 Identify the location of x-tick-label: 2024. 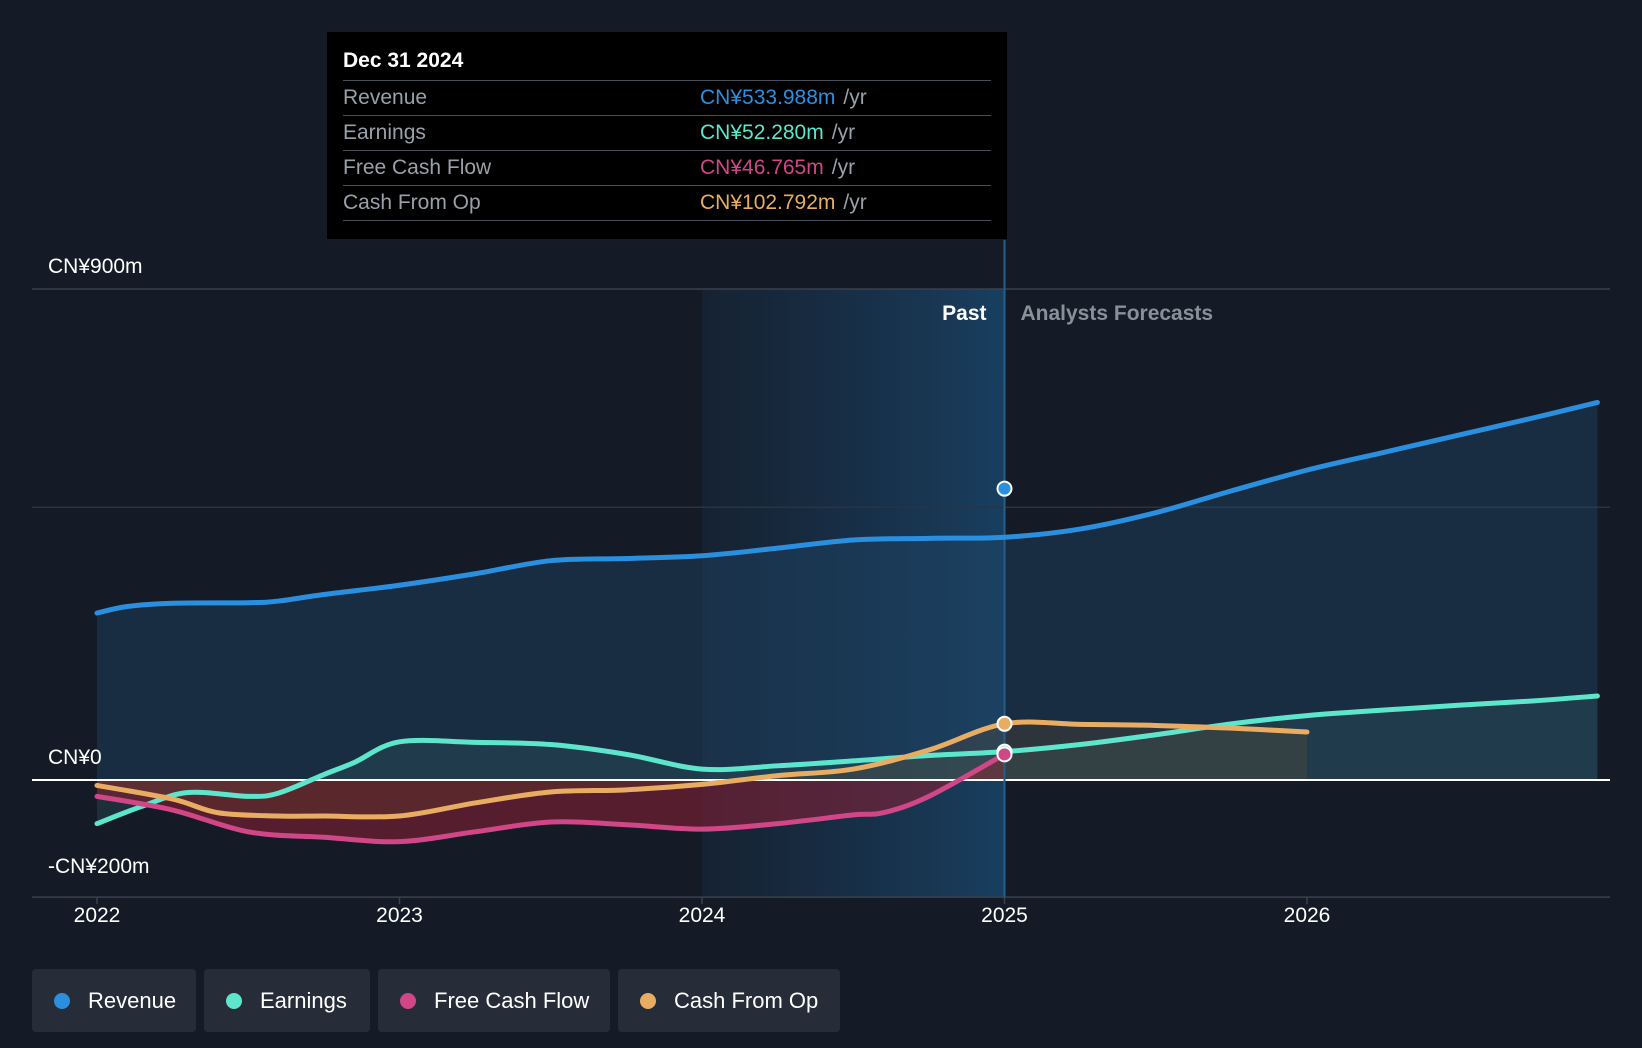
(702, 915).